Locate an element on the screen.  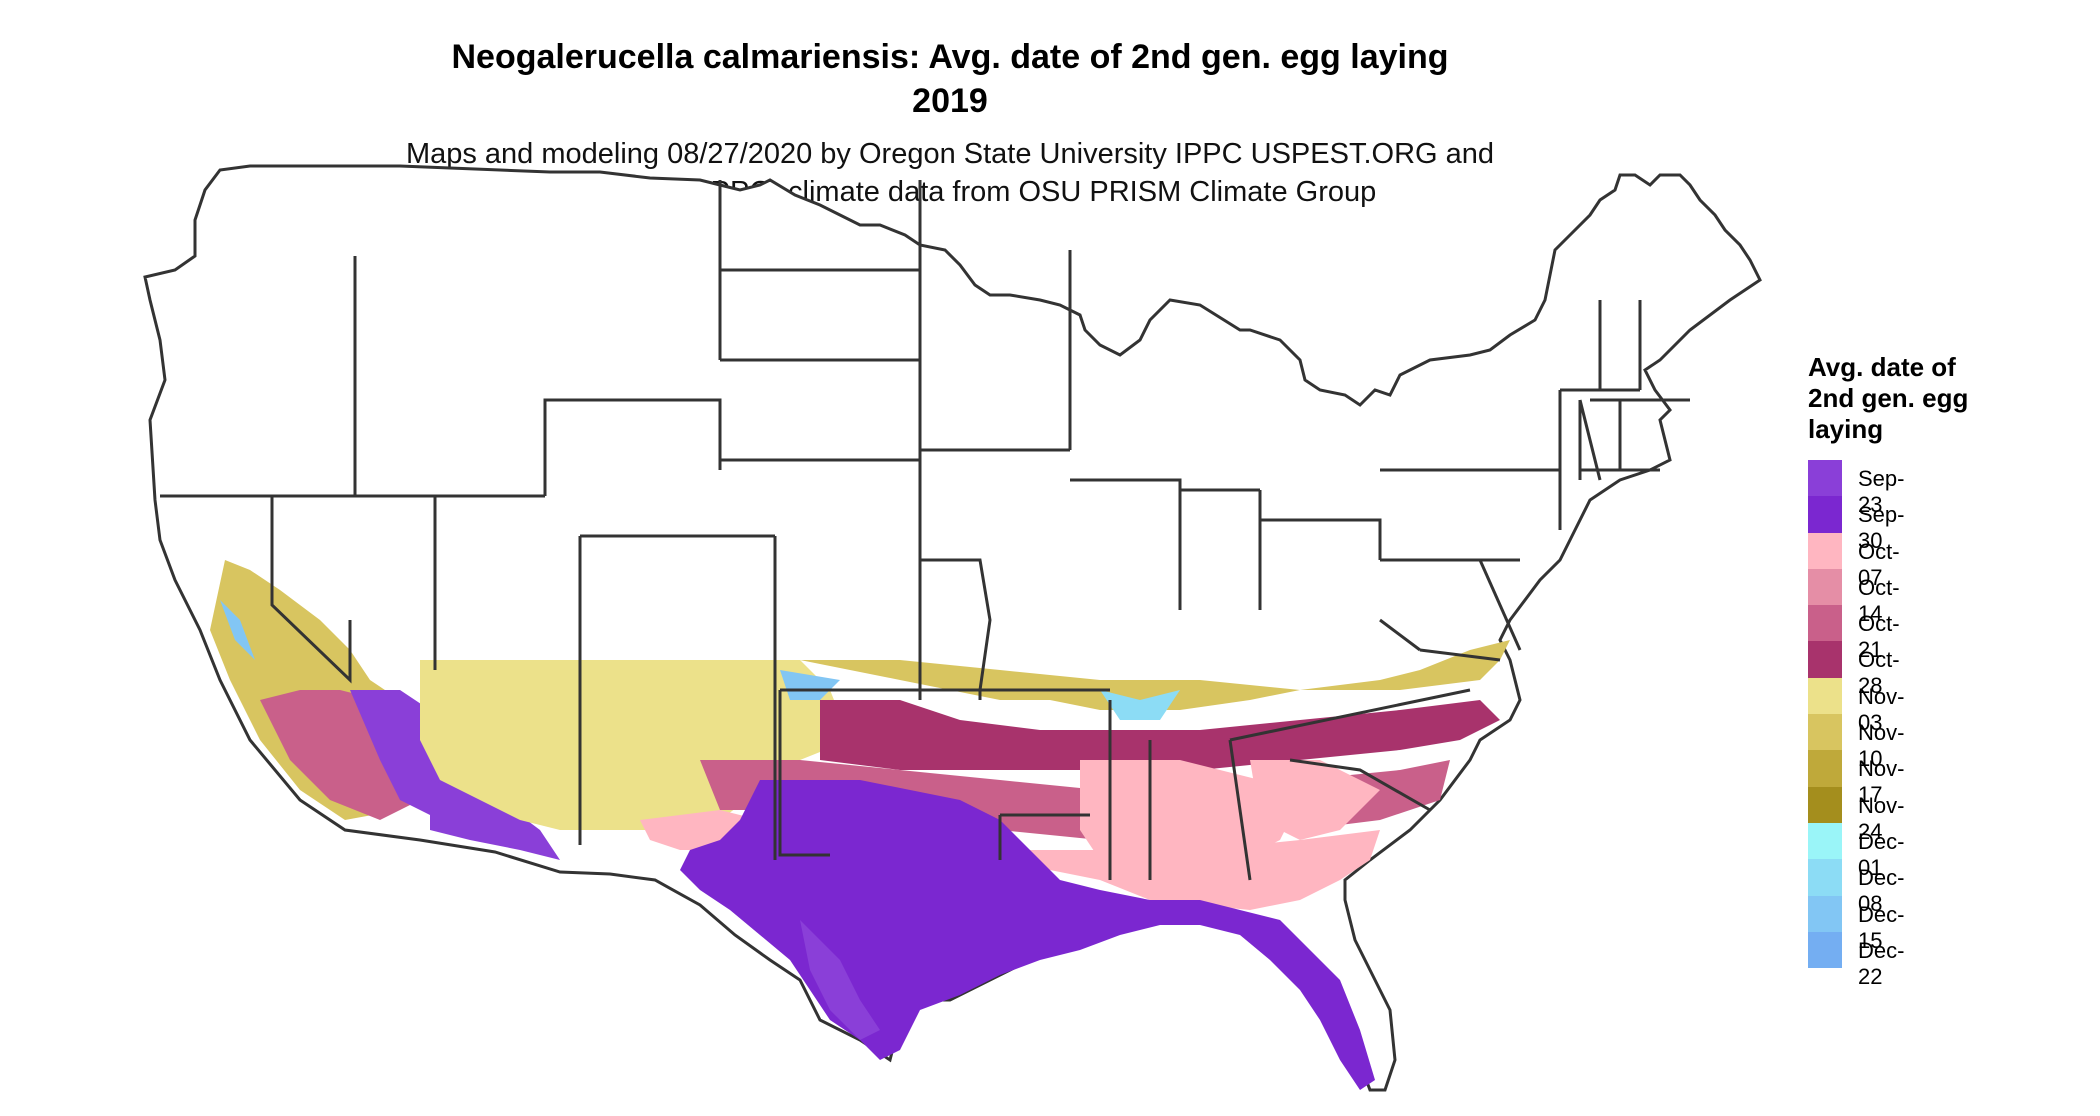
legend-label: Oct-07 is located at coordinates (1879, 564).